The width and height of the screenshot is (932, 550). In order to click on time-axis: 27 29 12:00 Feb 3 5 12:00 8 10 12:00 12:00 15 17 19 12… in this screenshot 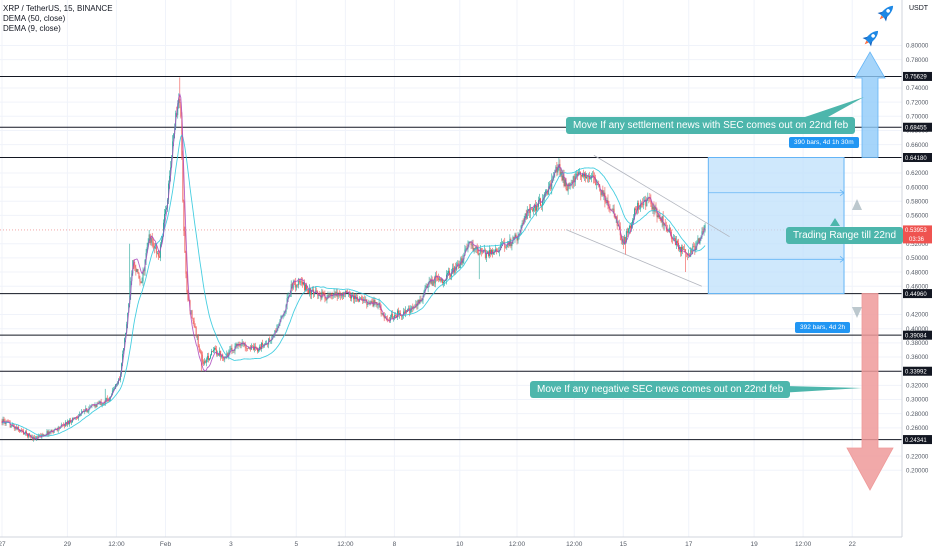, I will do `click(428, 544)`.